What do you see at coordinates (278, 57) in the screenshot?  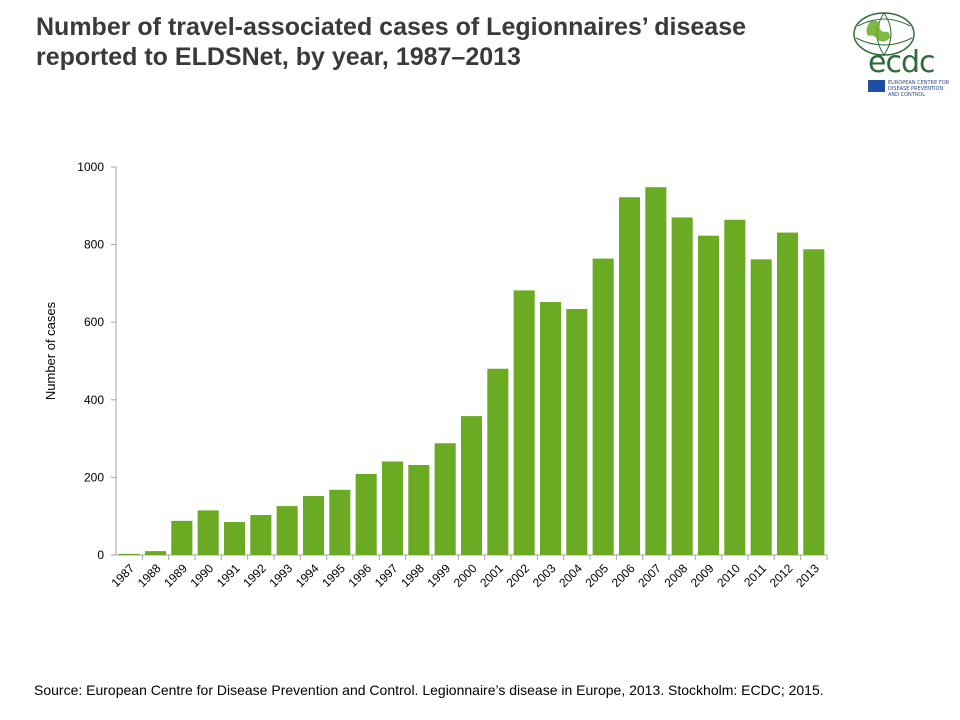 I see `chart-title-line-2: reported to ELDSNet, by year, 1987–2013` at bounding box center [278, 57].